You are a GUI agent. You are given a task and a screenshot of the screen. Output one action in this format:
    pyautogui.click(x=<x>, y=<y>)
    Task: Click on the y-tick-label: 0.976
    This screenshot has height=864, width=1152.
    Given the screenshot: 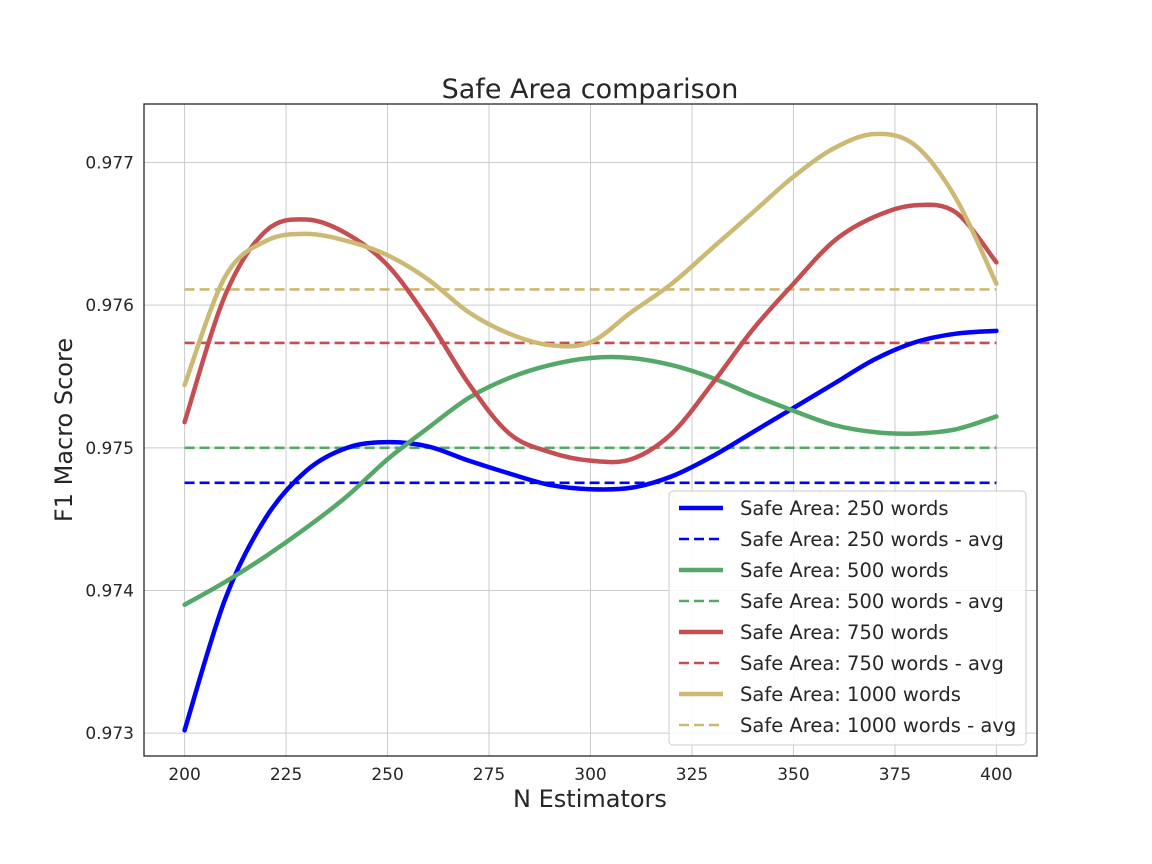 What is the action you would take?
    pyautogui.click(x=109, y=306)
    